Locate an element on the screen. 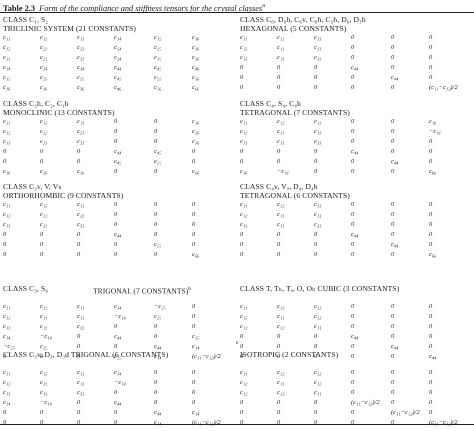 The width and height of the screenshot is (474, 431). matrix-cell: c₂₄ is located at coordinates (118, 47).